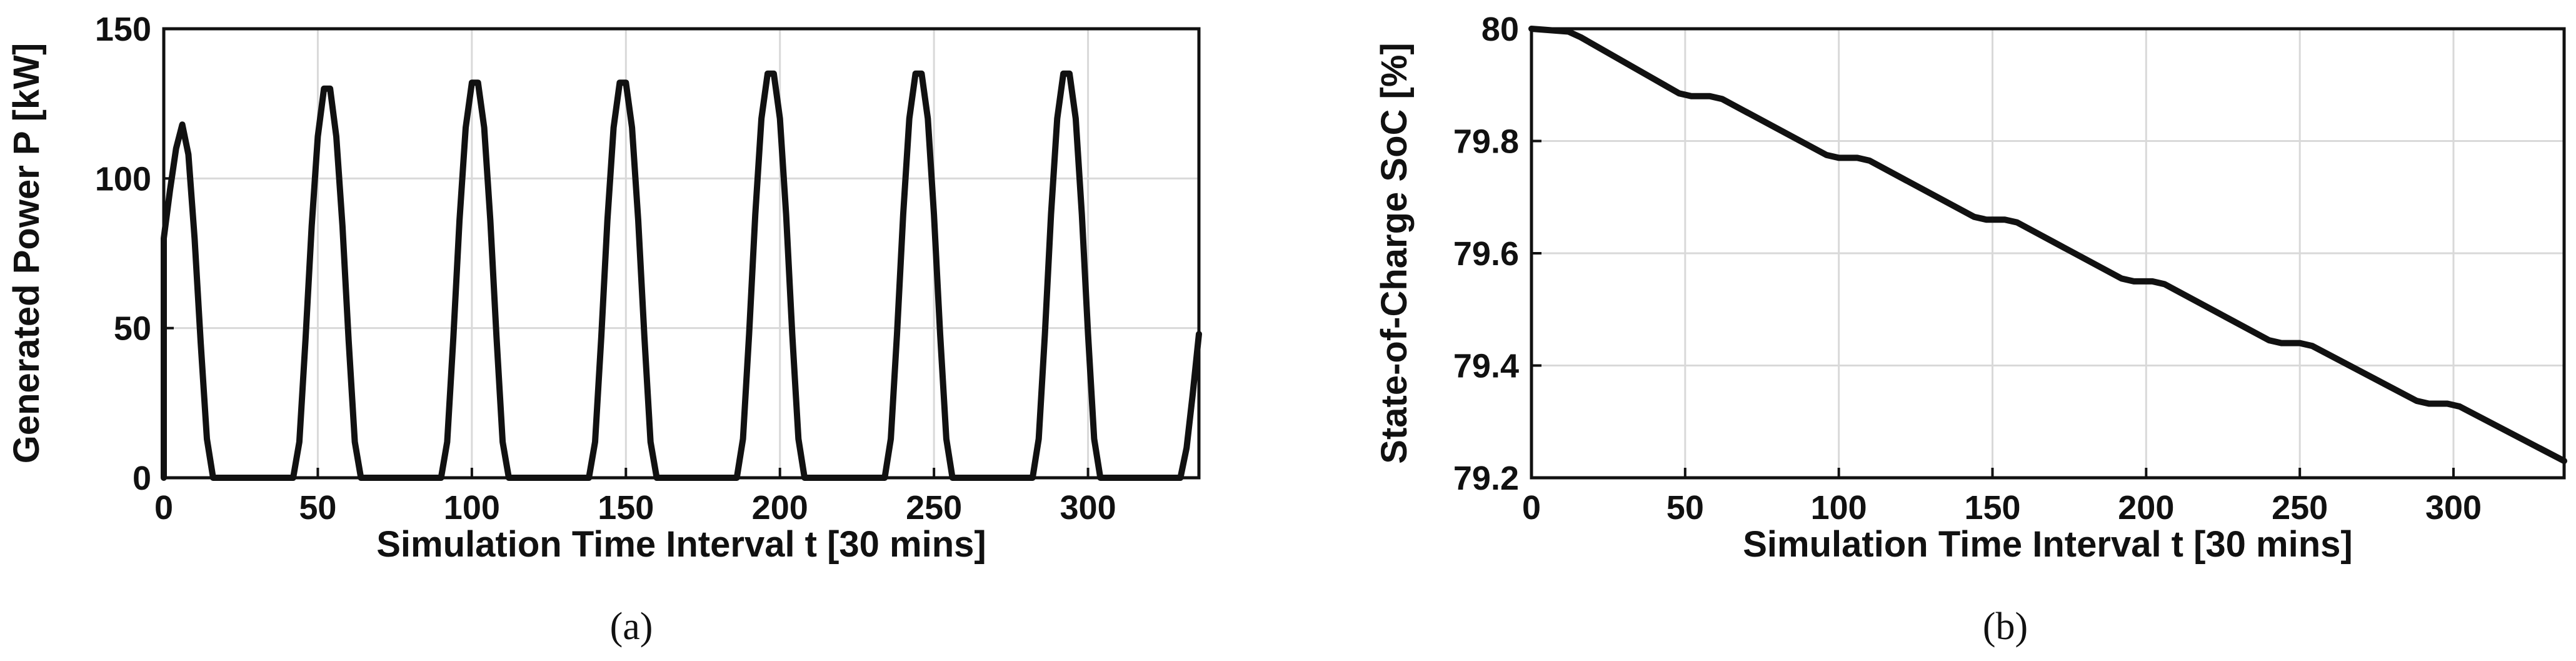 Image resolution: width=2576 pixels, height=661 pixels. Describe the element at coordinates (1486, 366) in the screenshot. I see `y-tick-label-b-79.4: 79.4` at that location.